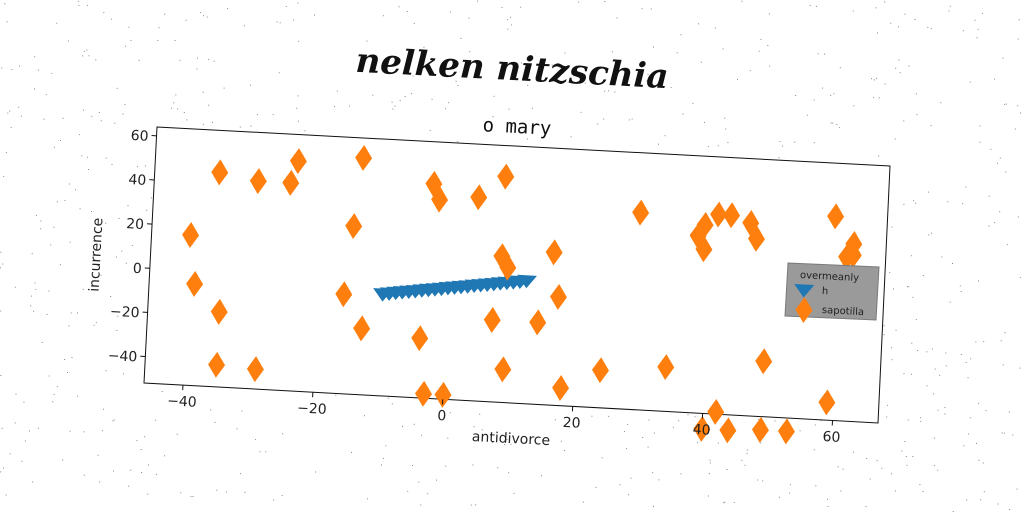  Describe the element at coordinates (829, 303) in the screenshot. I see `legend-entries: h sapotilla` at that location.